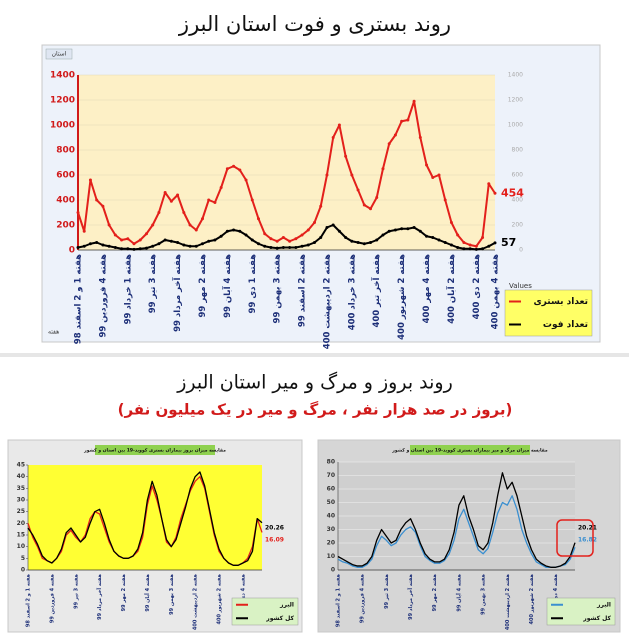  I want to click on value-label: 16.82, so click(587, 540).